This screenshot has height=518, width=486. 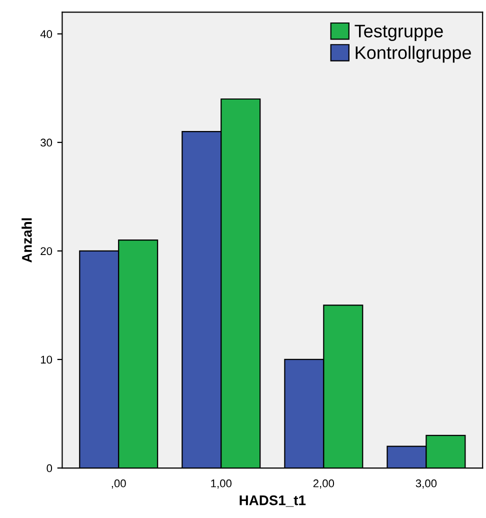 I want to click on x-tick-label: 3,00, so click(x=426, y=484).